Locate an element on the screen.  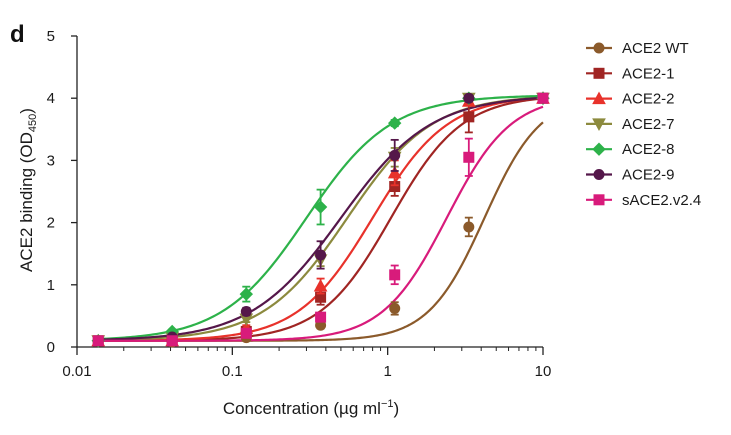
y-tick-label: 2 is located at coordinates (51, 223).